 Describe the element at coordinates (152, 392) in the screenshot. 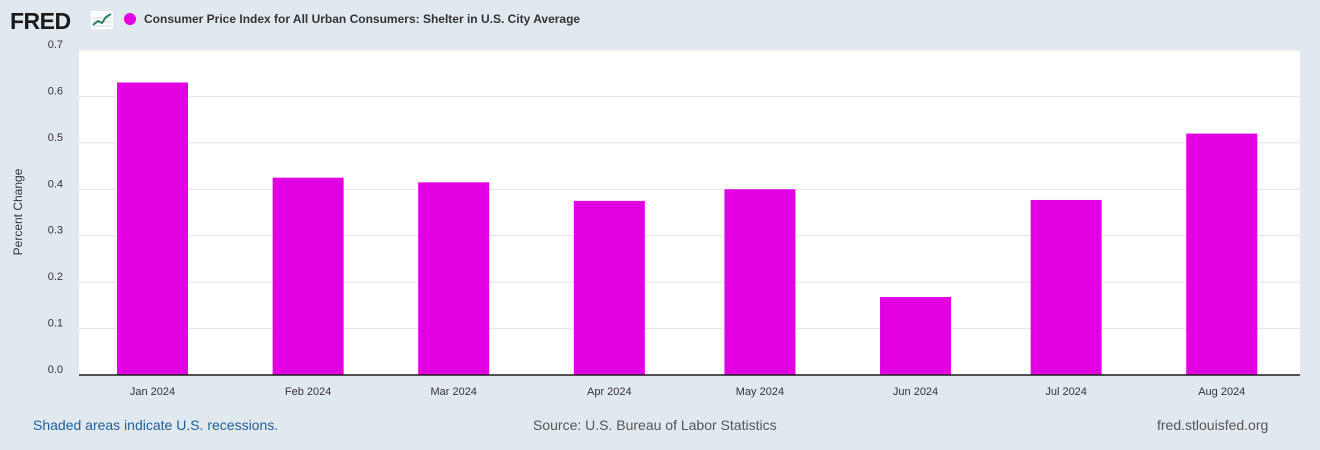

I see `x-tick-label: Jan 2024` at that location.